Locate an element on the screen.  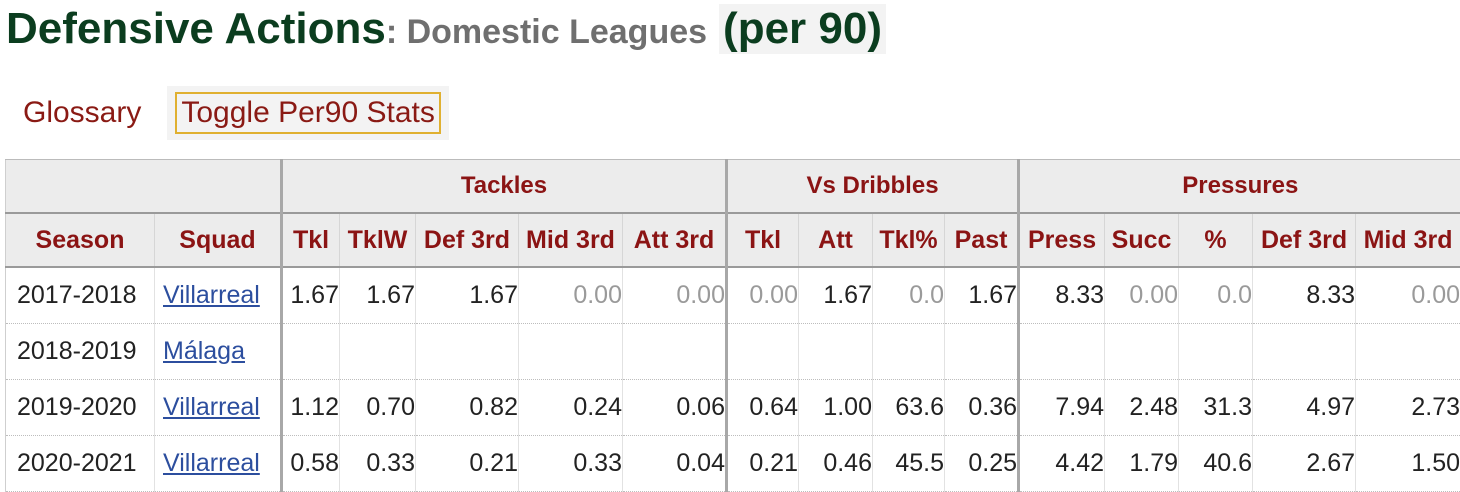
table-row: 2018-2019 Málaga is located at coordinates (733, 352).